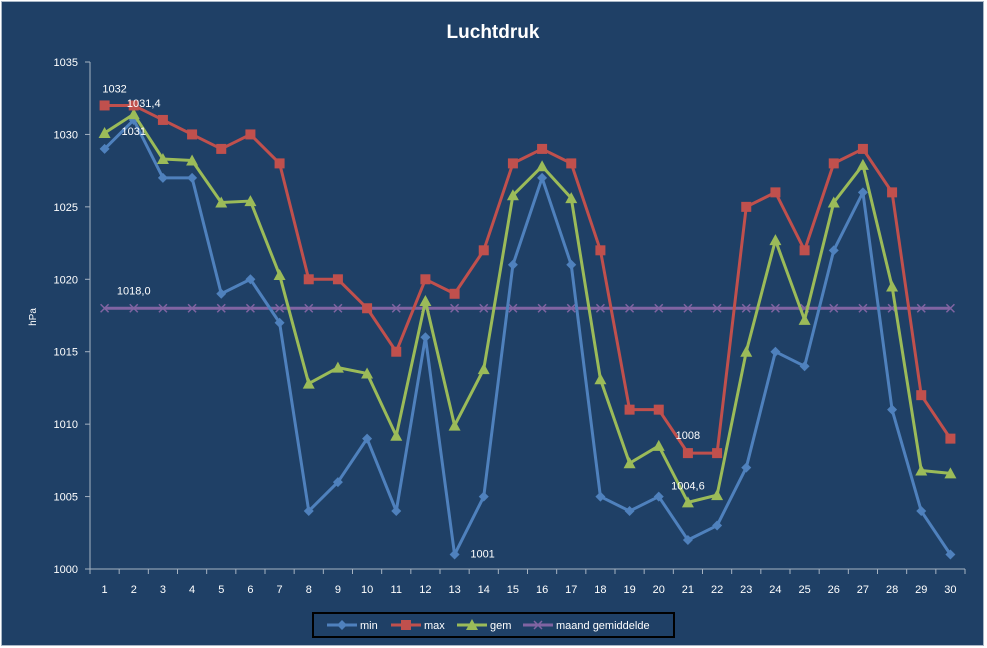  What do you see at coordinates (144, 104) in the screenshot?
I see `data-label: 1031,4` at bounding box center [144, 104].